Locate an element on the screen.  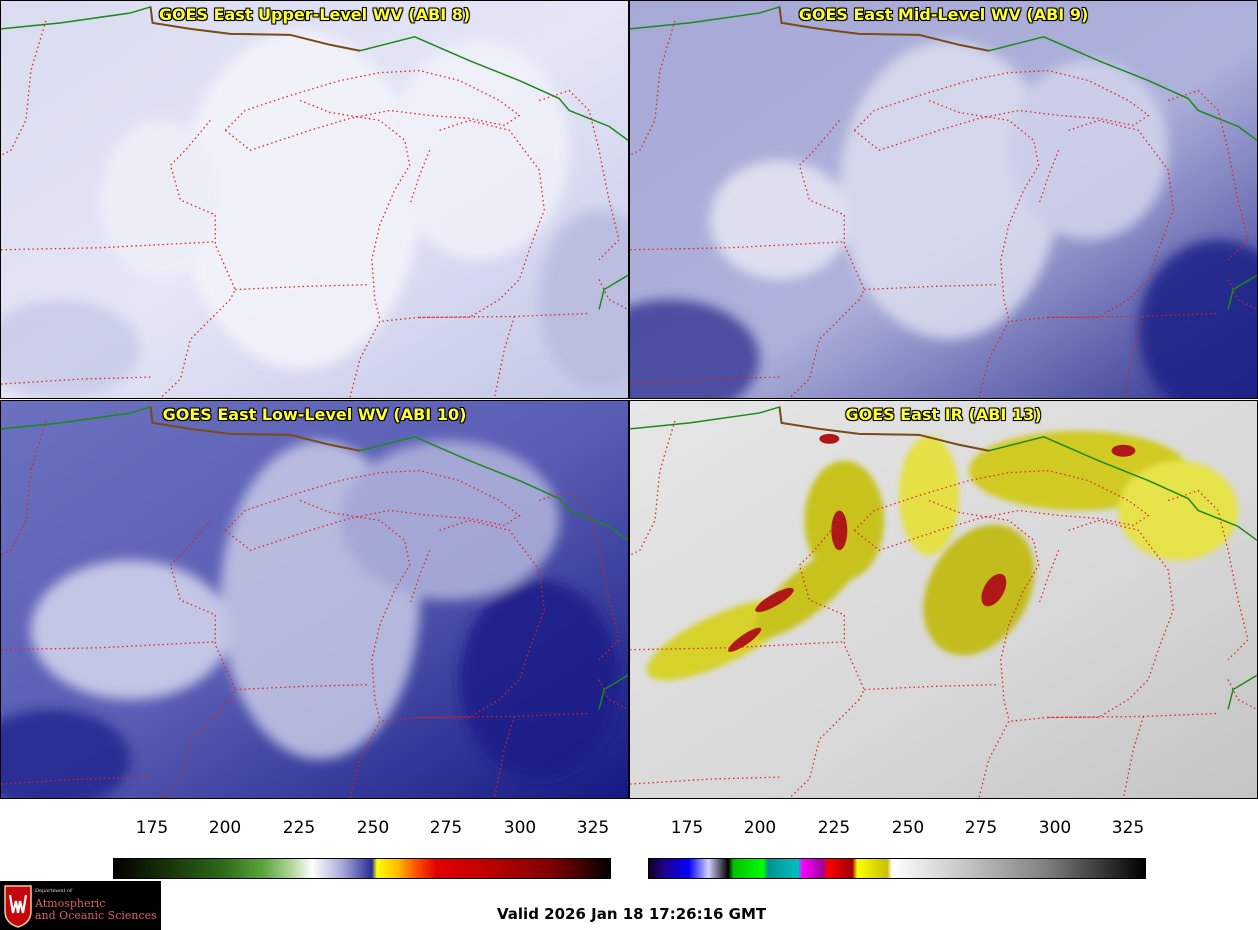
wv-tick-label: 225 is located at coordinates (299, 828).